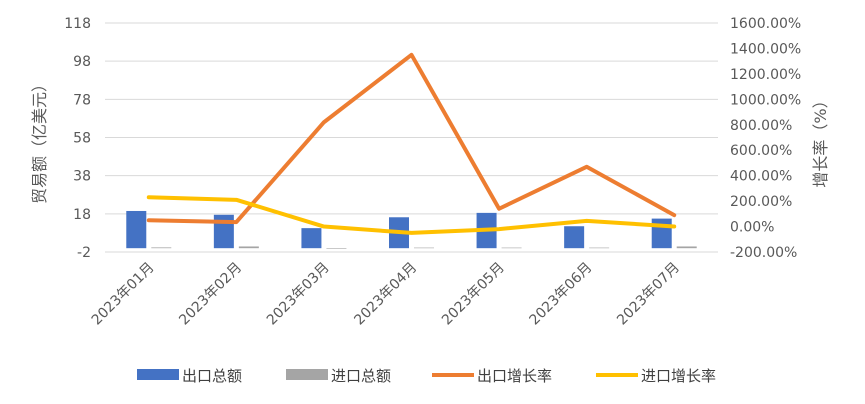  I want to click on x-tick-label: 2023年04月, so click(385, 294).